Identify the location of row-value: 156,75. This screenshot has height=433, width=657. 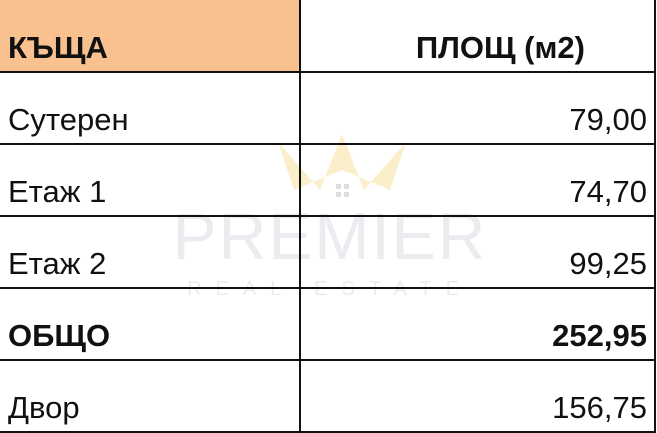
(599, 407).